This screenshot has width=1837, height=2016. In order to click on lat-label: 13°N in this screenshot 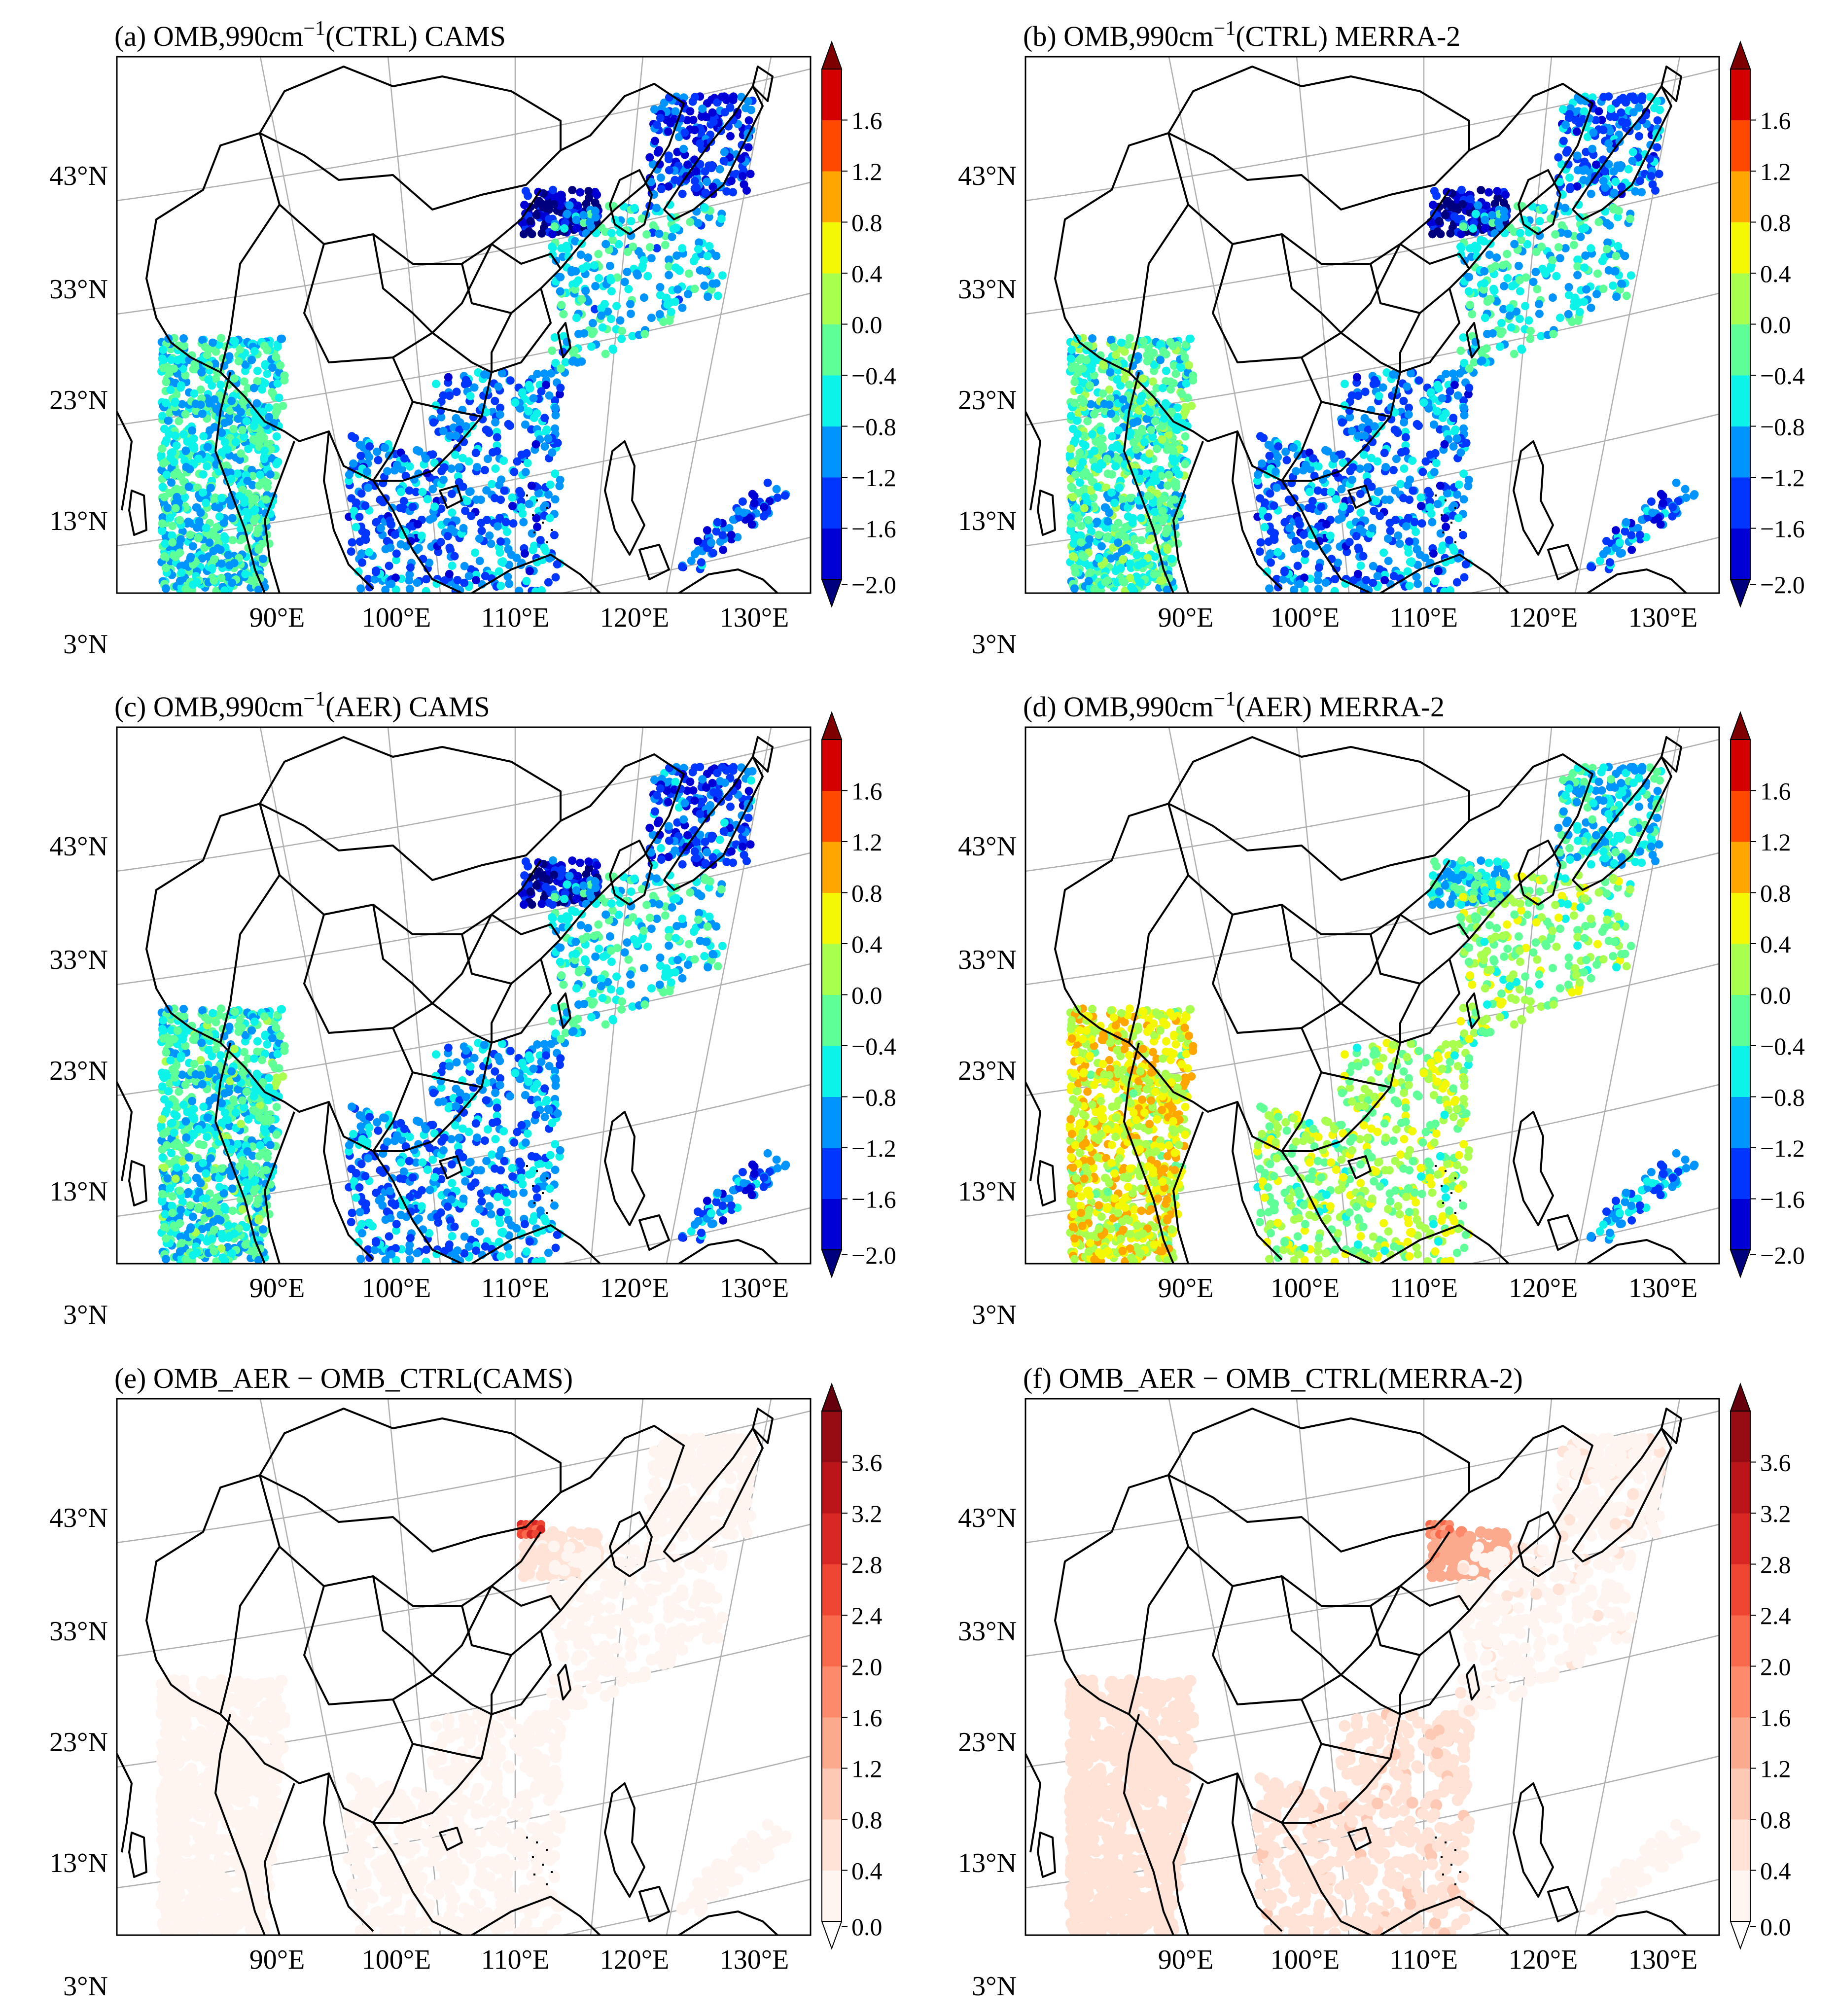, I will do `click(988, 521)`.